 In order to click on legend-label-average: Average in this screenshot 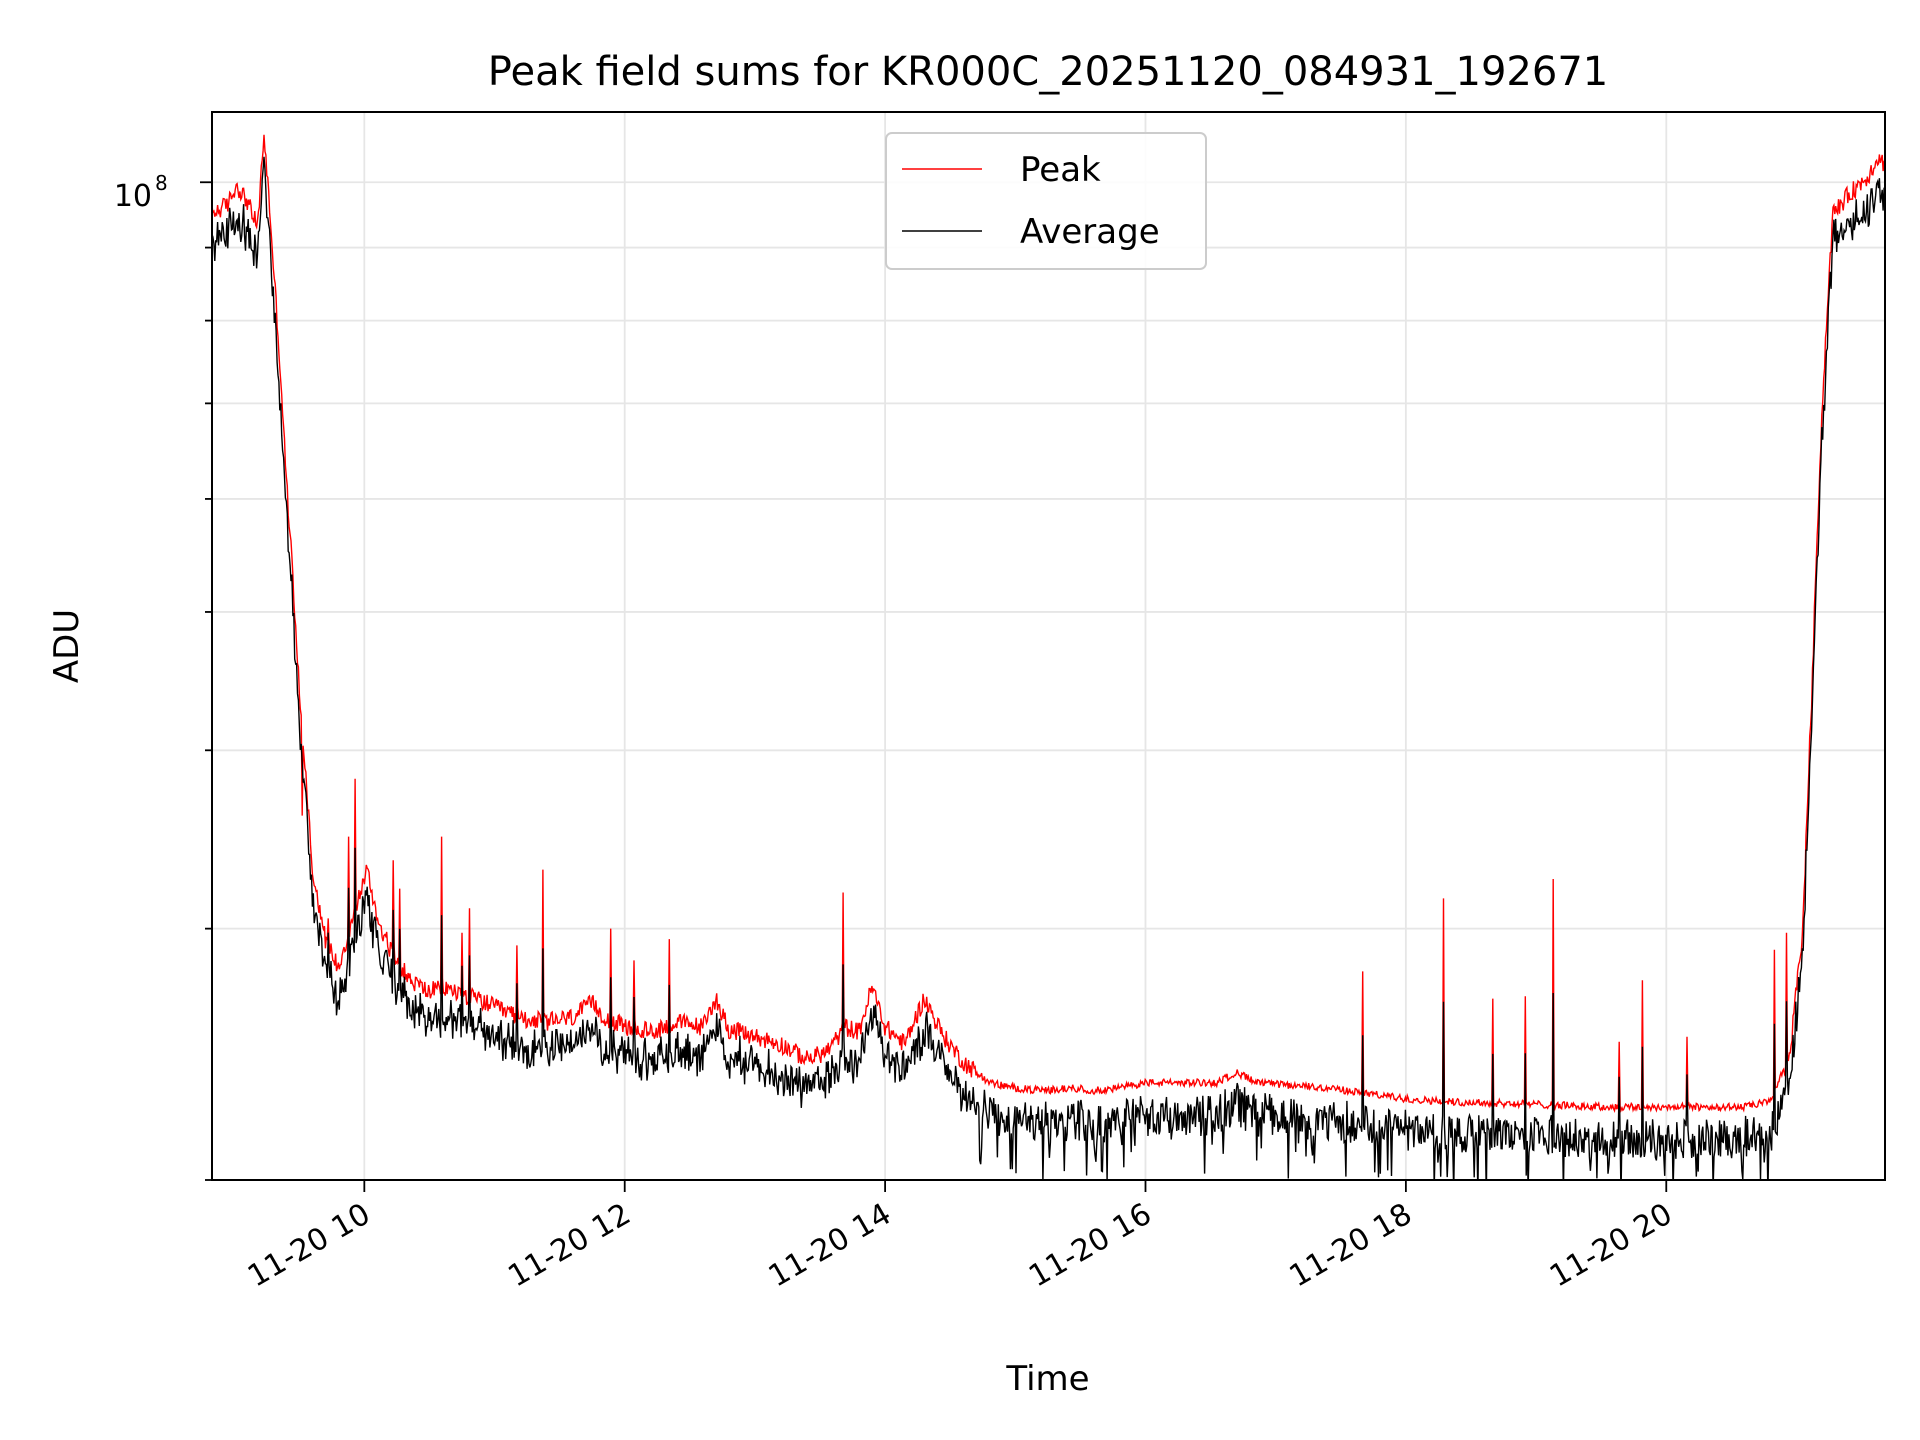, I will do `click(1090, 232)`.